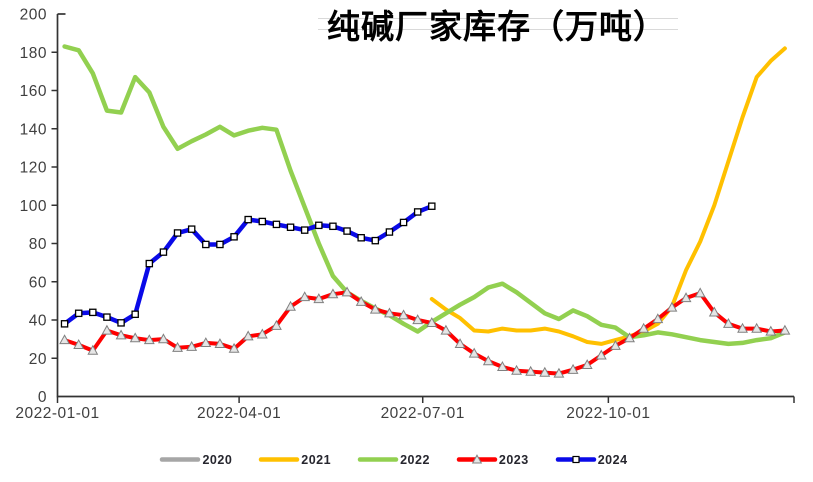 The height and width of the screenshot is (482, 813). I want to click on legend-label-2022: 2022, so click(415, 459).